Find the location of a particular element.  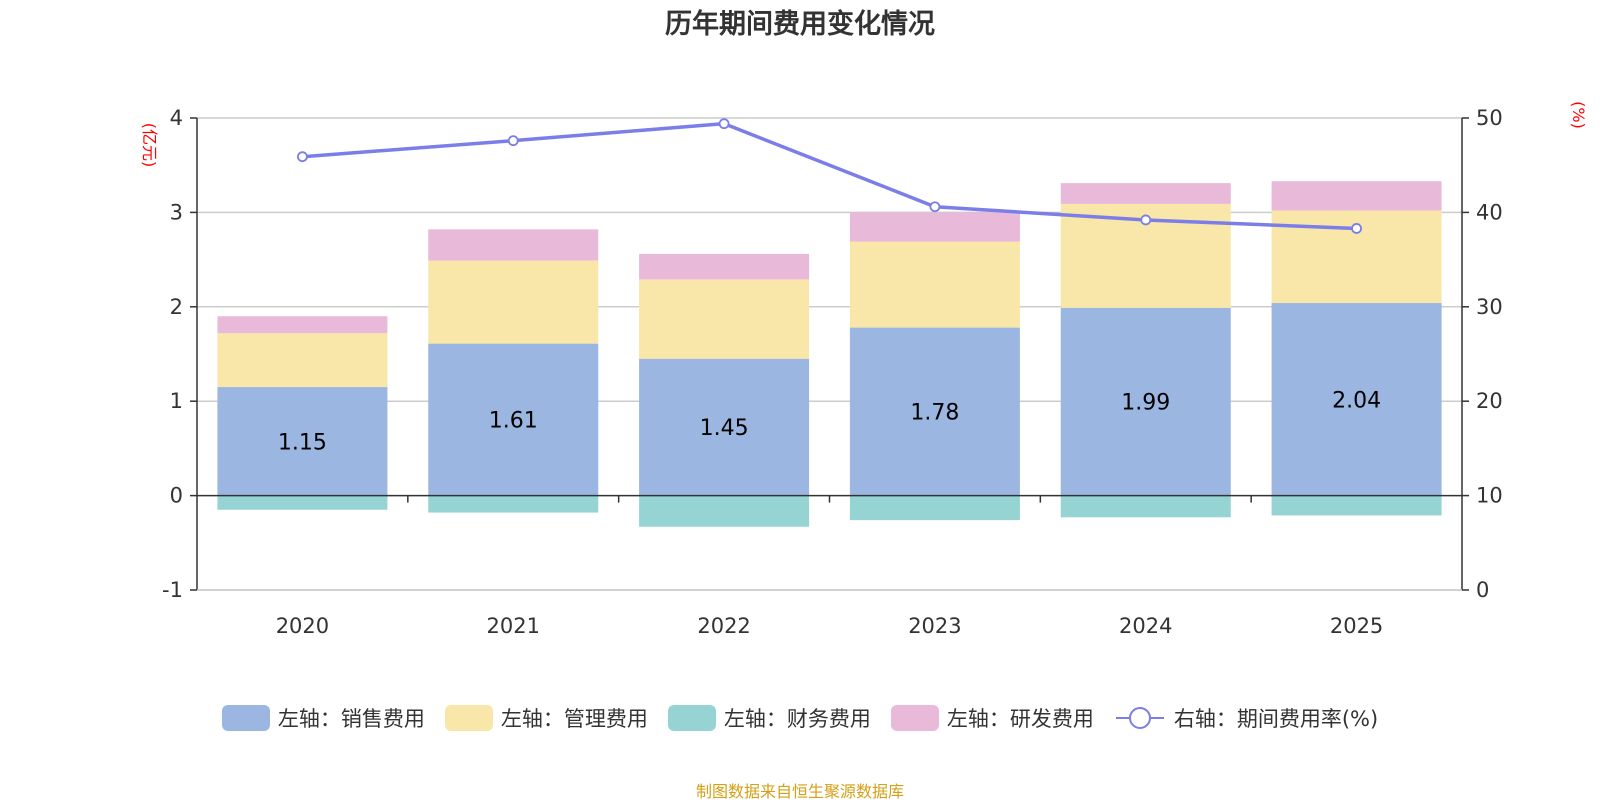

bar-finance-2020 is located at coordinates (302, 502).